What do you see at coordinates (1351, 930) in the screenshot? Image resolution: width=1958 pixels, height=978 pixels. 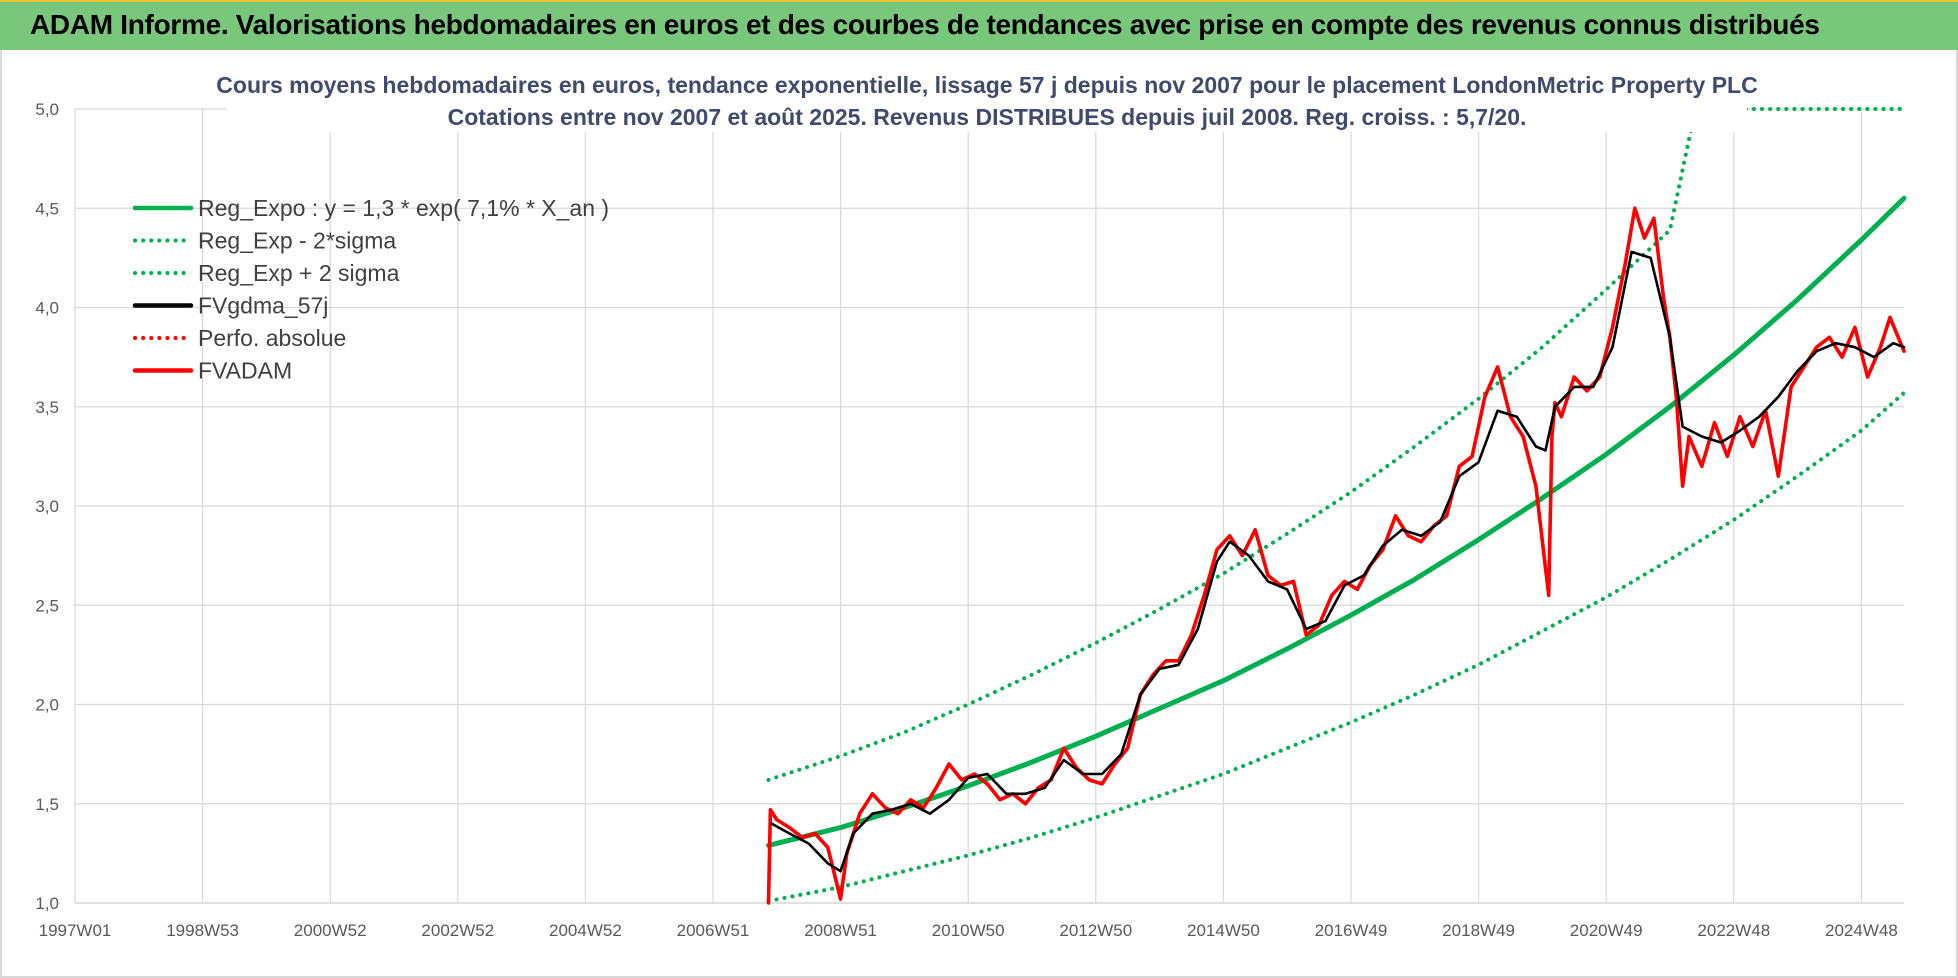 I see `x-tick-label: 2016W49` at bounding box center [1351, 930].